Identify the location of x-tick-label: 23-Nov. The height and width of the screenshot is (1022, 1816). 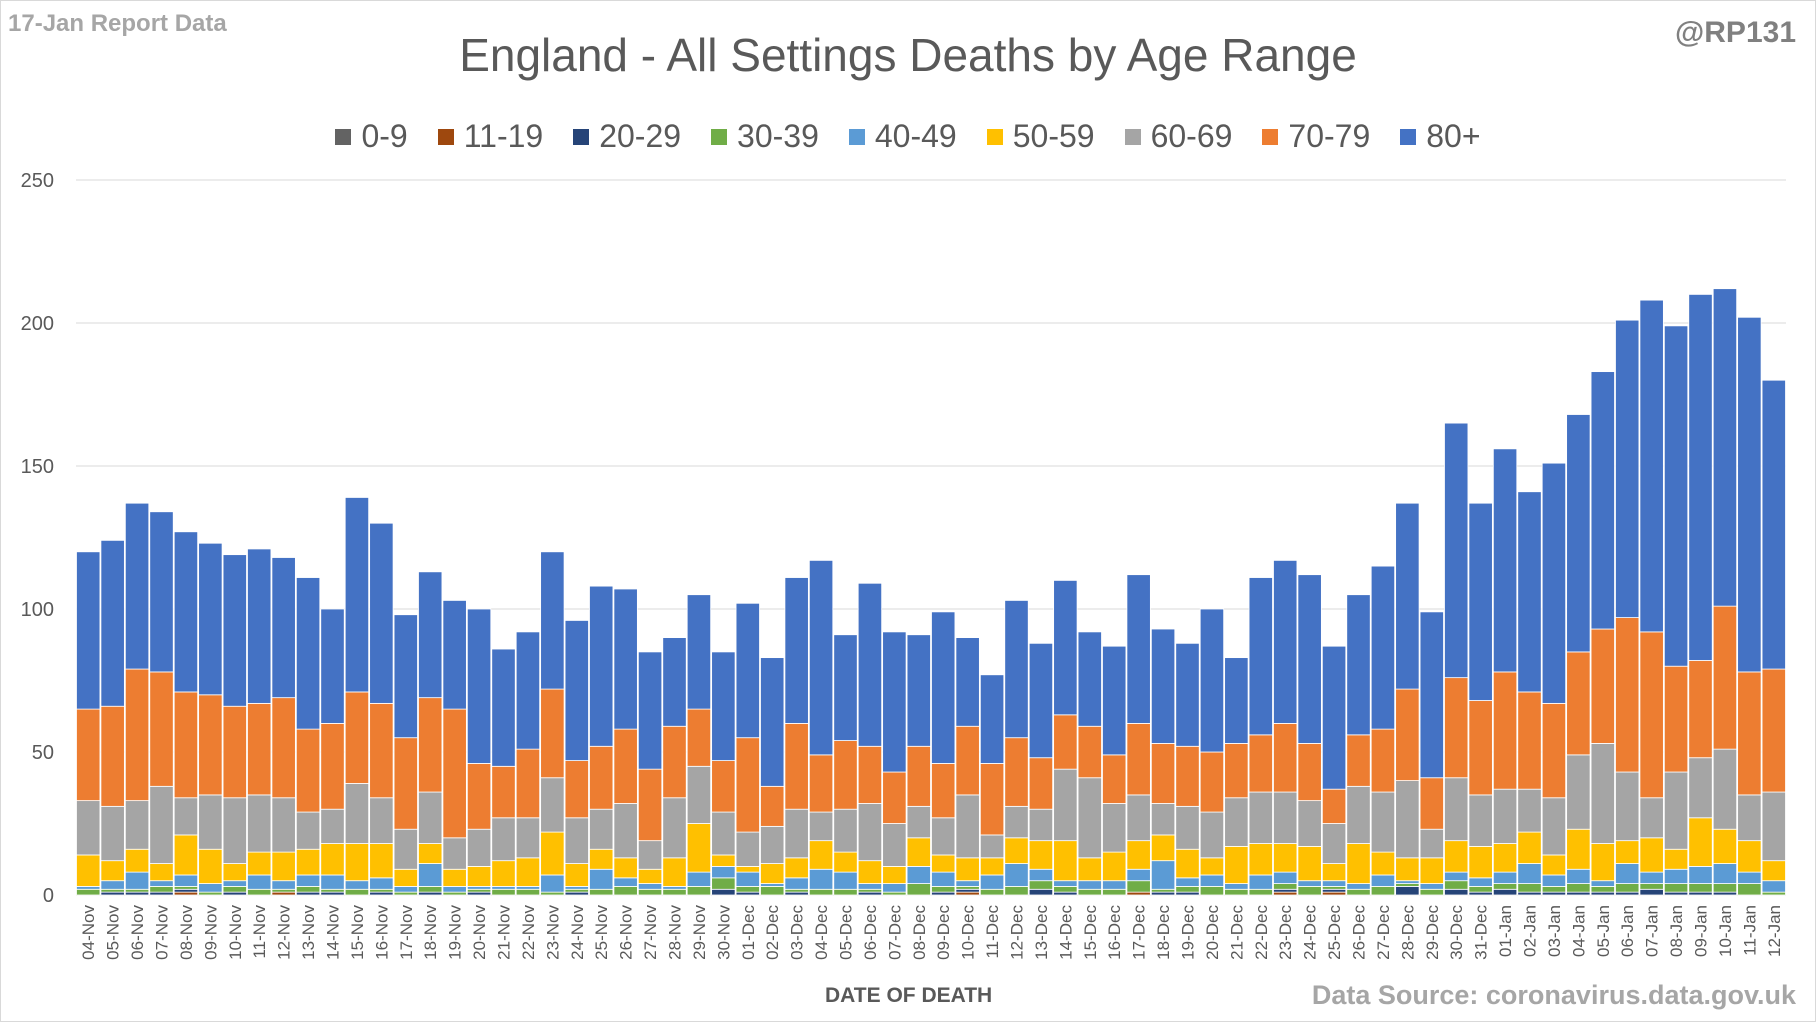
(552, 932).